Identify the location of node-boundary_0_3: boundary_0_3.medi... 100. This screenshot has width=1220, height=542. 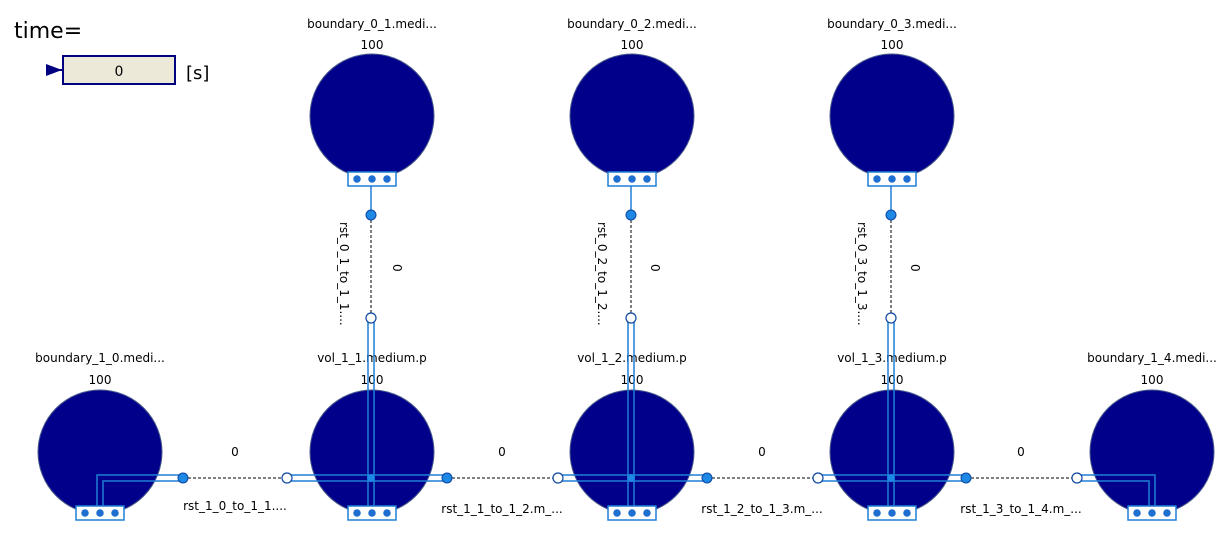
(892, 98).